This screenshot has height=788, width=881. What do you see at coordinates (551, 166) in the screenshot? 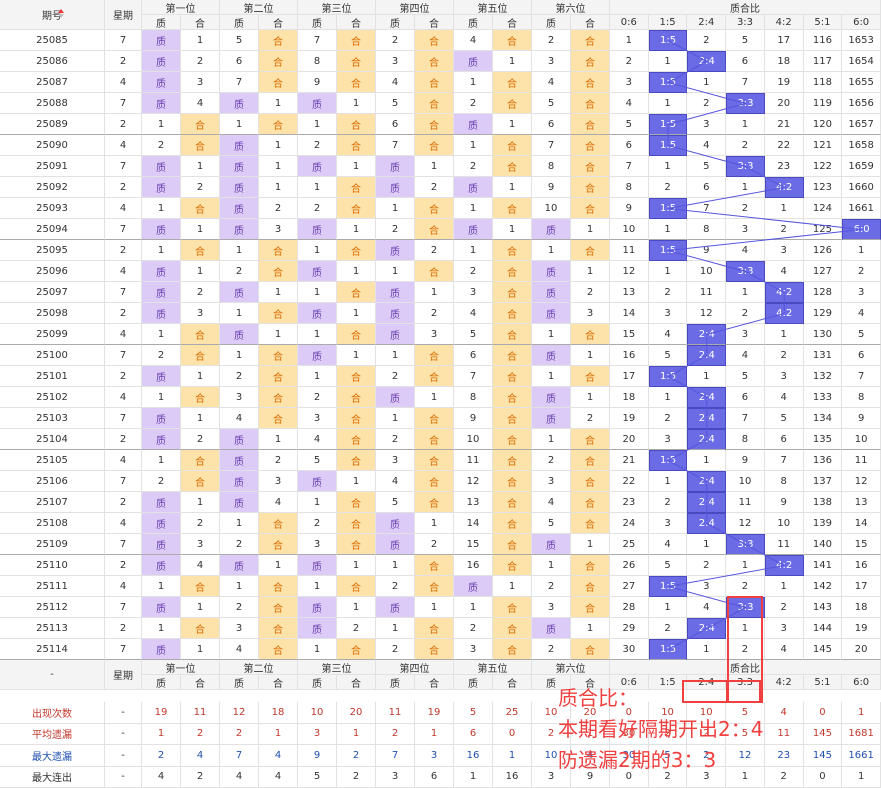
I see `miss-count: 8` at bounding box center [551, 166].